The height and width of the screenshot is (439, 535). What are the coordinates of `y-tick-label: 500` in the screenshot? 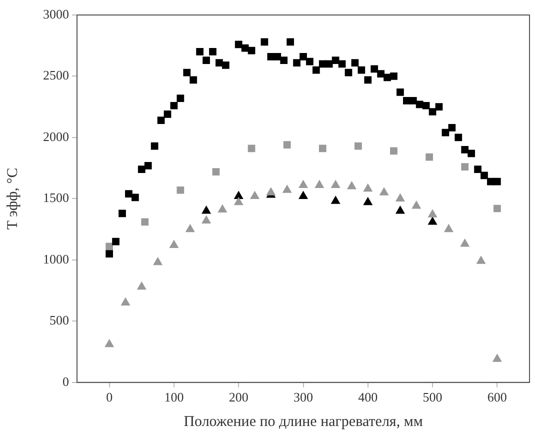 It's located at (59, 320).